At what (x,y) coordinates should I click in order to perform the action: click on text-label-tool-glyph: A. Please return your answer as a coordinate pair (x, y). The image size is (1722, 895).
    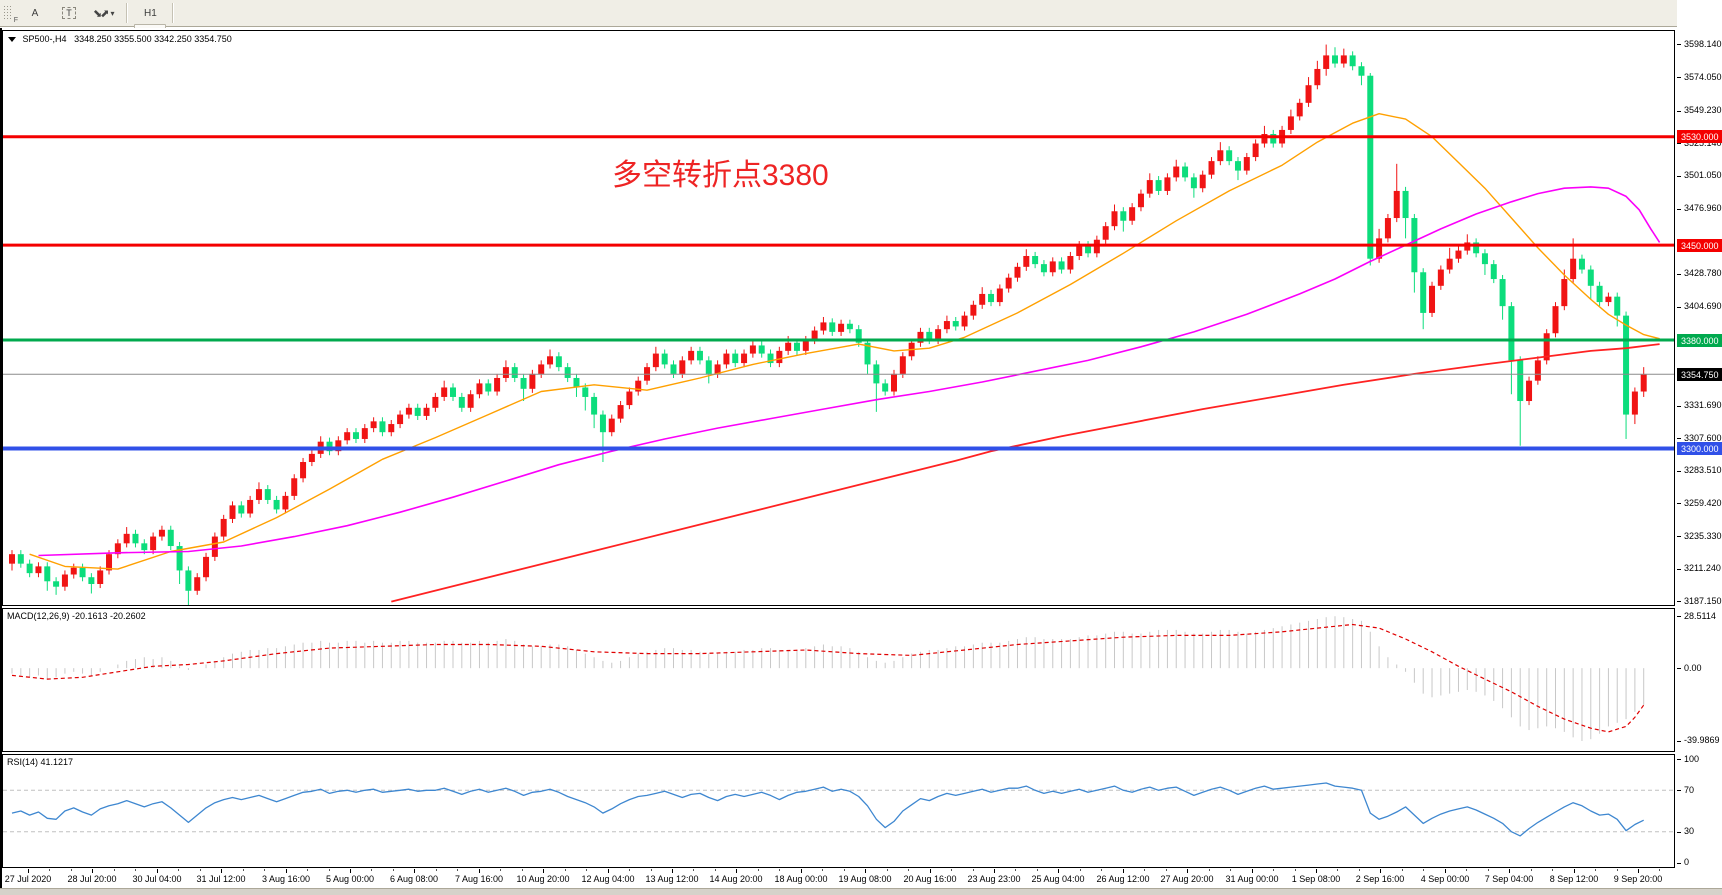
    Looking at the image, I should click on (35, 13).